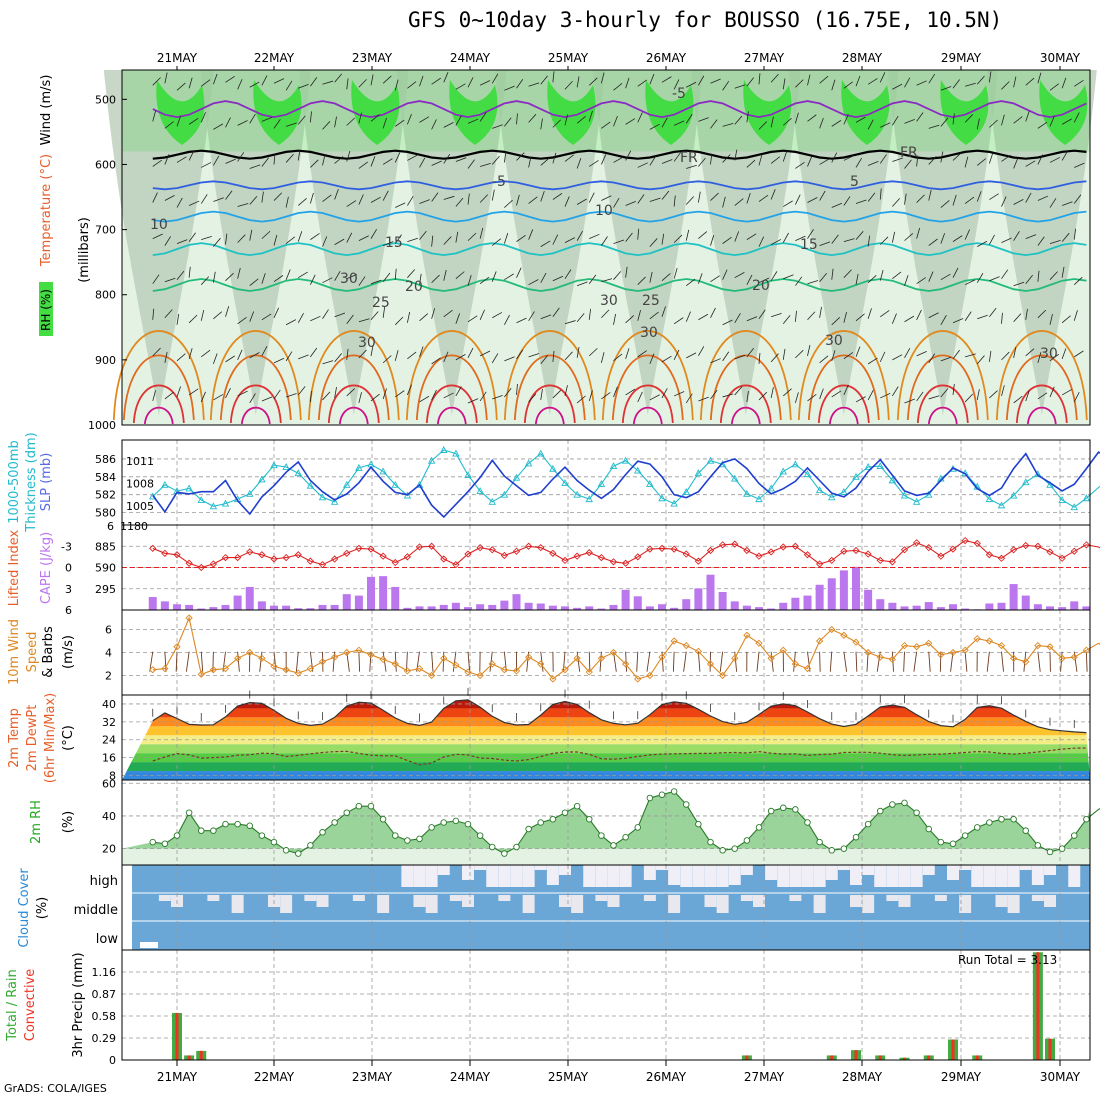 The image size is (1100, 1100). I want to click on contour-label: 20, so click(761, 286).